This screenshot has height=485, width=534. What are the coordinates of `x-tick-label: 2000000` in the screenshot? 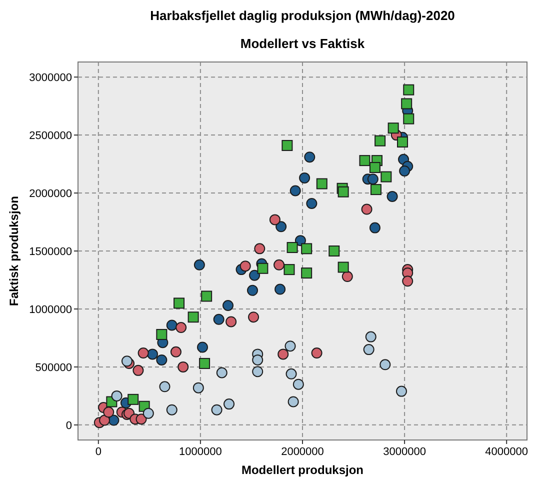 It's located at (302, 452).